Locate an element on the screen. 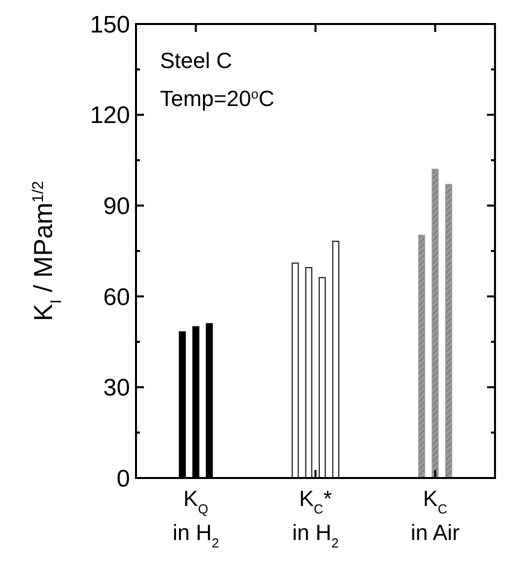 This screenshot has height=571, width=508. y-tick-label: 60 is located at coordinates (116, 297).